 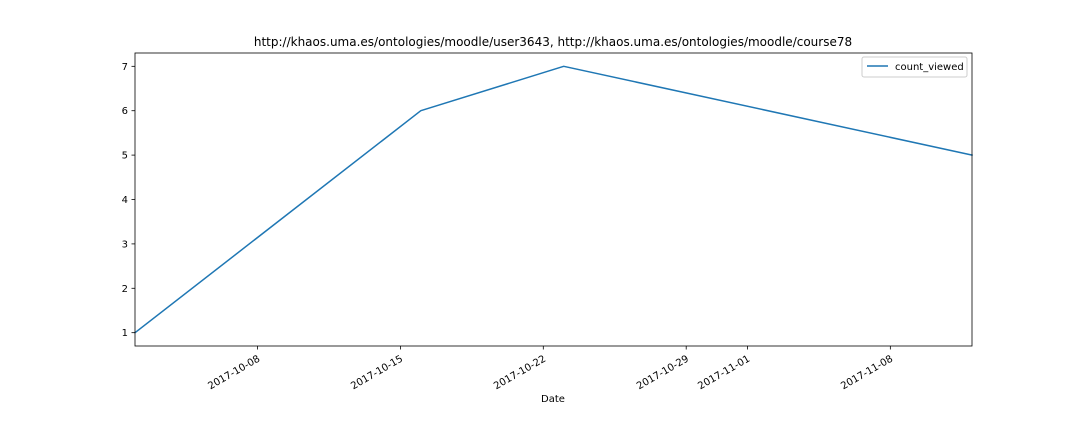 I want to click on legend: count_viewed, so click(x=914, y=67).